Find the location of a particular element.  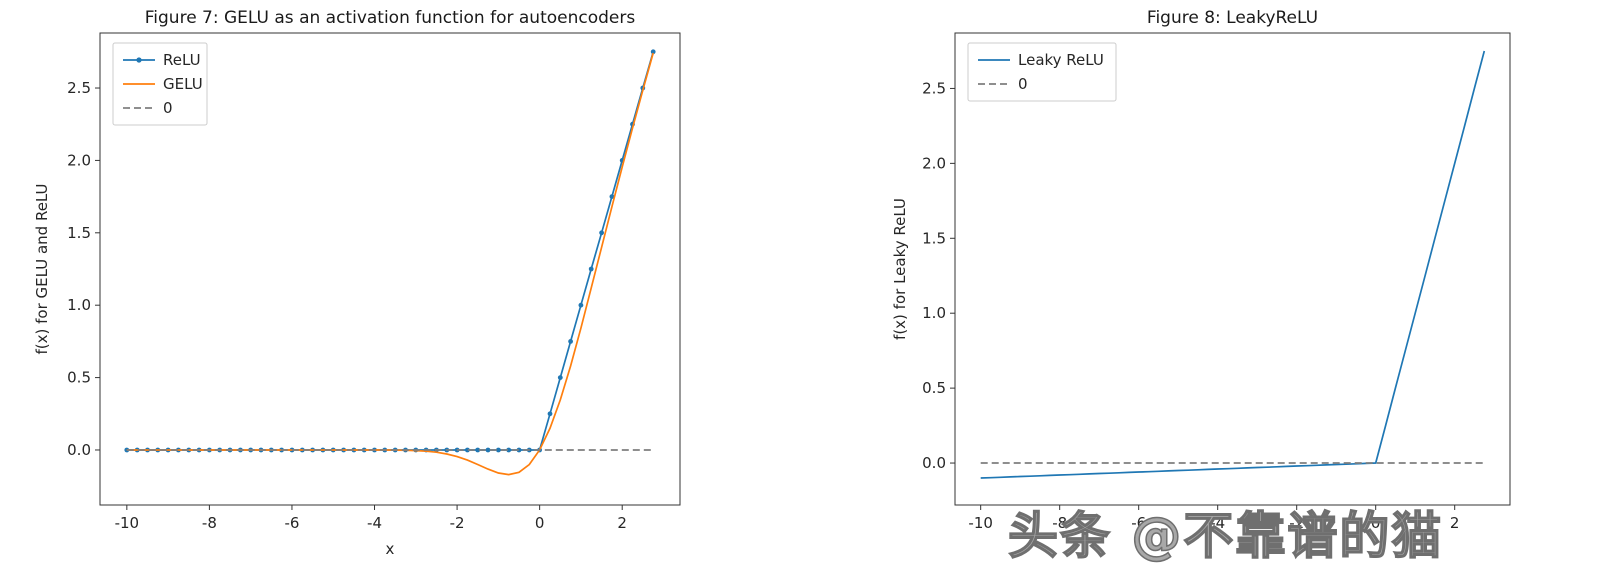

svg-text: GELU is located at coordinates (183, 84).